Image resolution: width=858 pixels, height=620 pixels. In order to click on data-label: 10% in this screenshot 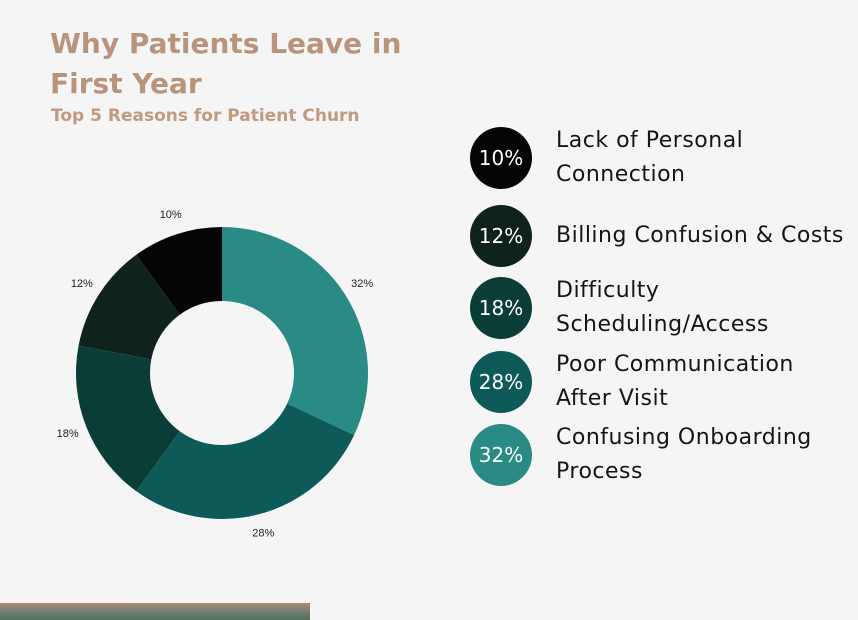, I will do `click(171, 215)`.